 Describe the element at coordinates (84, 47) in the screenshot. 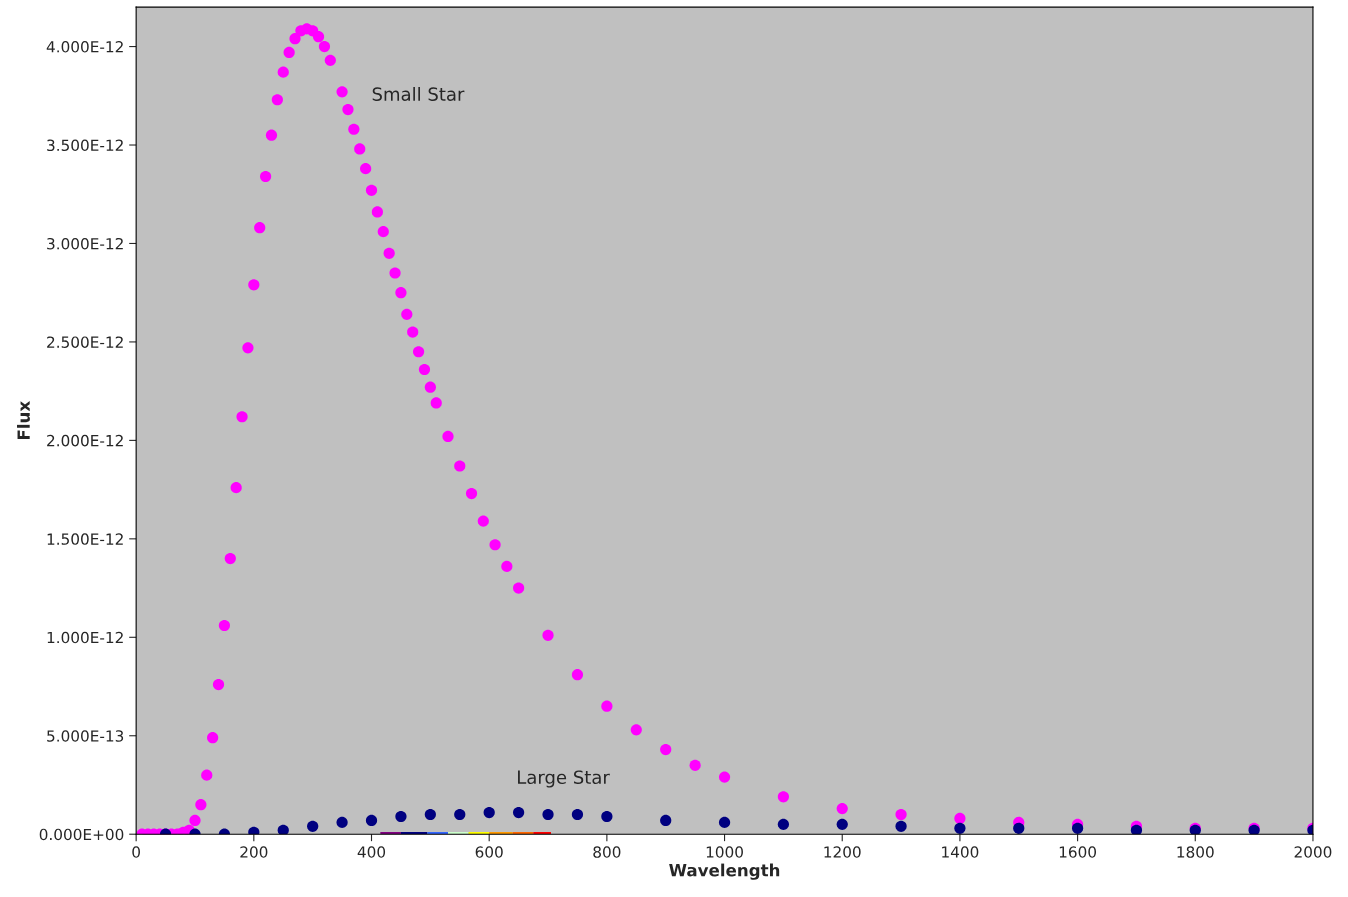

I see `y-tick-label: 4.000E-12` at that location.